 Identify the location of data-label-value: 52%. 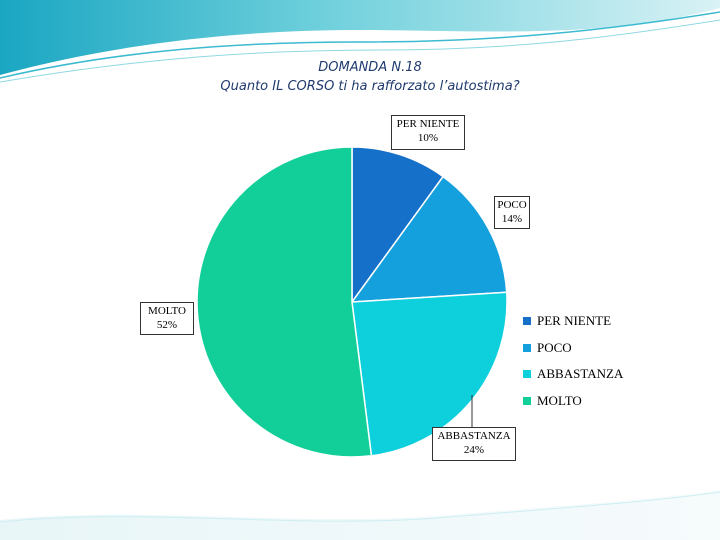
(167, 325).